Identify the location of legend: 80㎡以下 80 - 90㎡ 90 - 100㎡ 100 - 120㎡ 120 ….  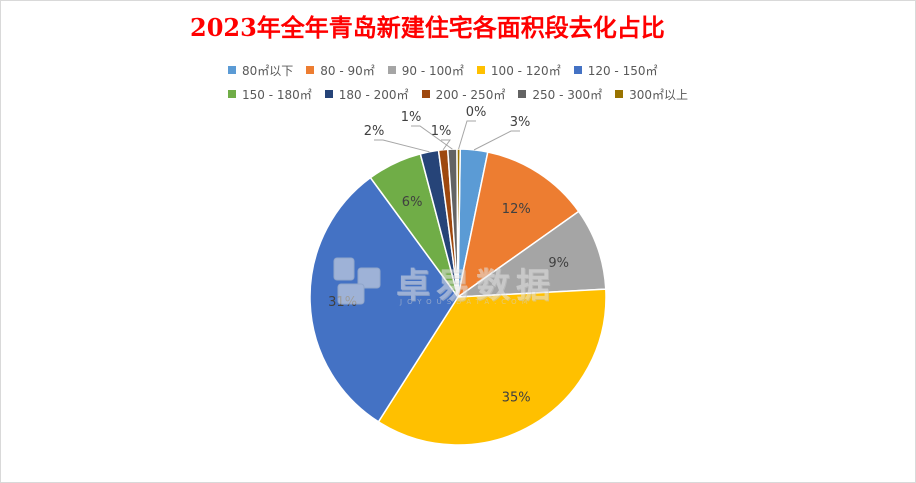
(468, 82).